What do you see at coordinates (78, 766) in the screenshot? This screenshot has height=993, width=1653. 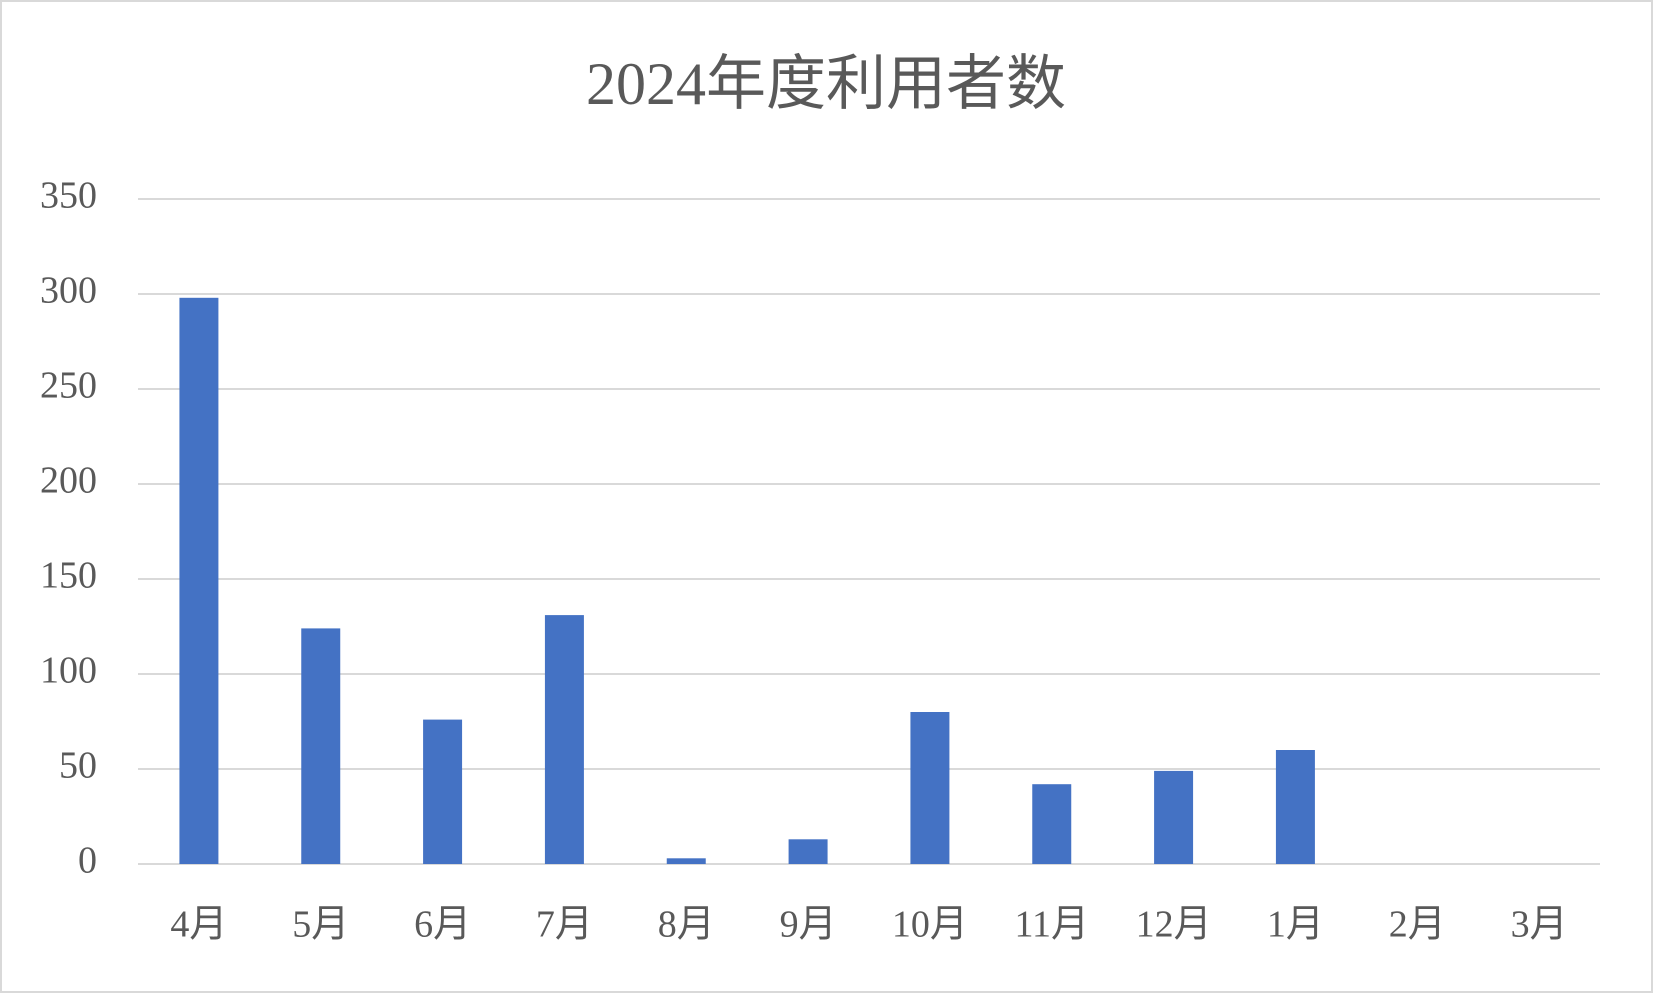 I see `y-tick-label: 50` at bounding box center [78, 766].